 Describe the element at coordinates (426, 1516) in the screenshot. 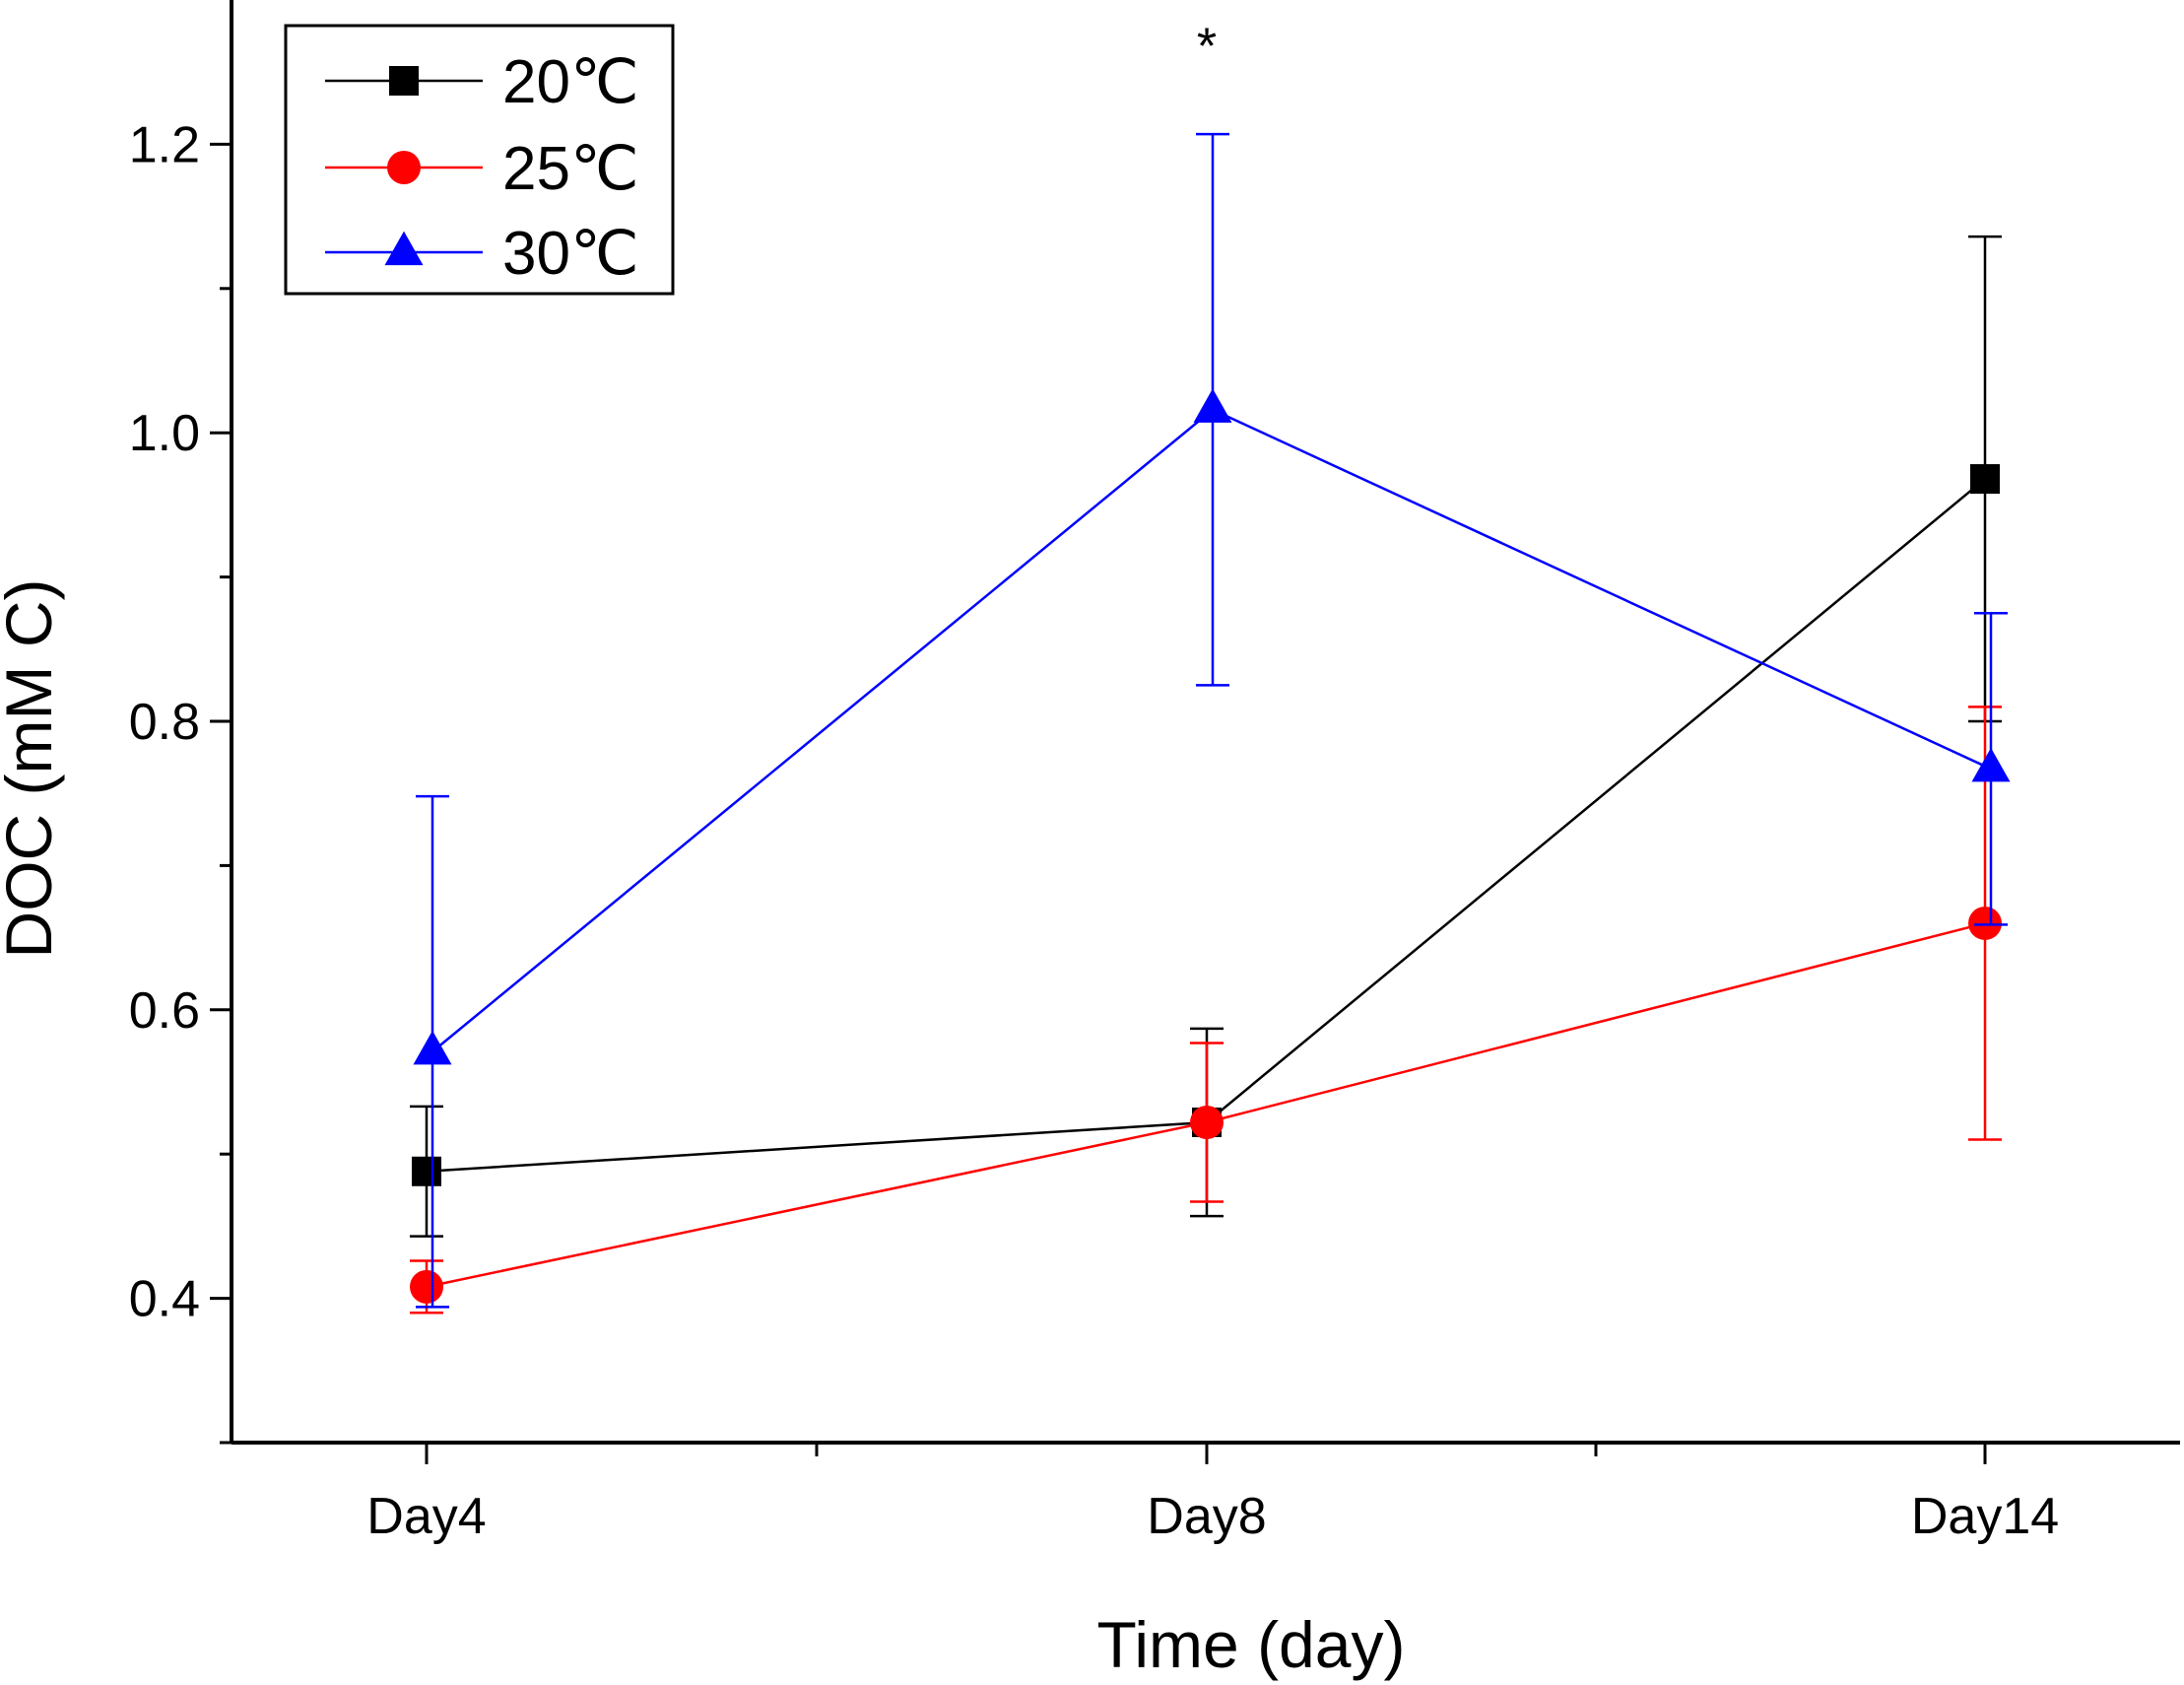

I see `x-tick-label: Day4` at that location.